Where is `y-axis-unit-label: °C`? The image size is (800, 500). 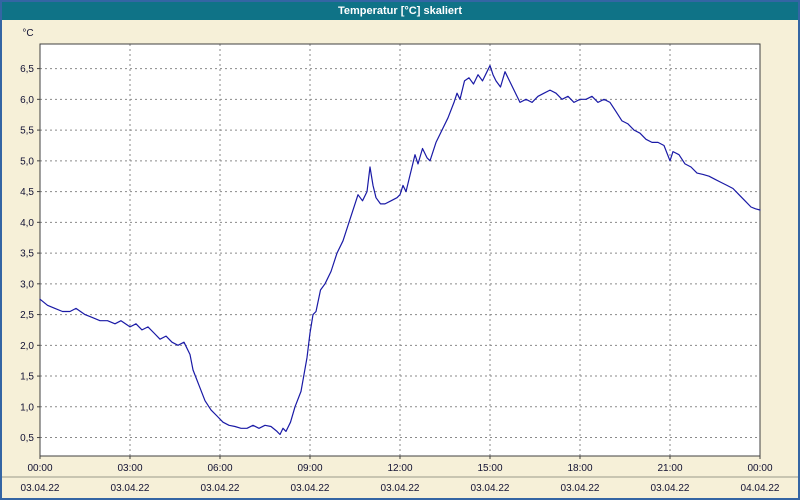
y-axis-unit-label: °C is located at coordinates (27, 33).